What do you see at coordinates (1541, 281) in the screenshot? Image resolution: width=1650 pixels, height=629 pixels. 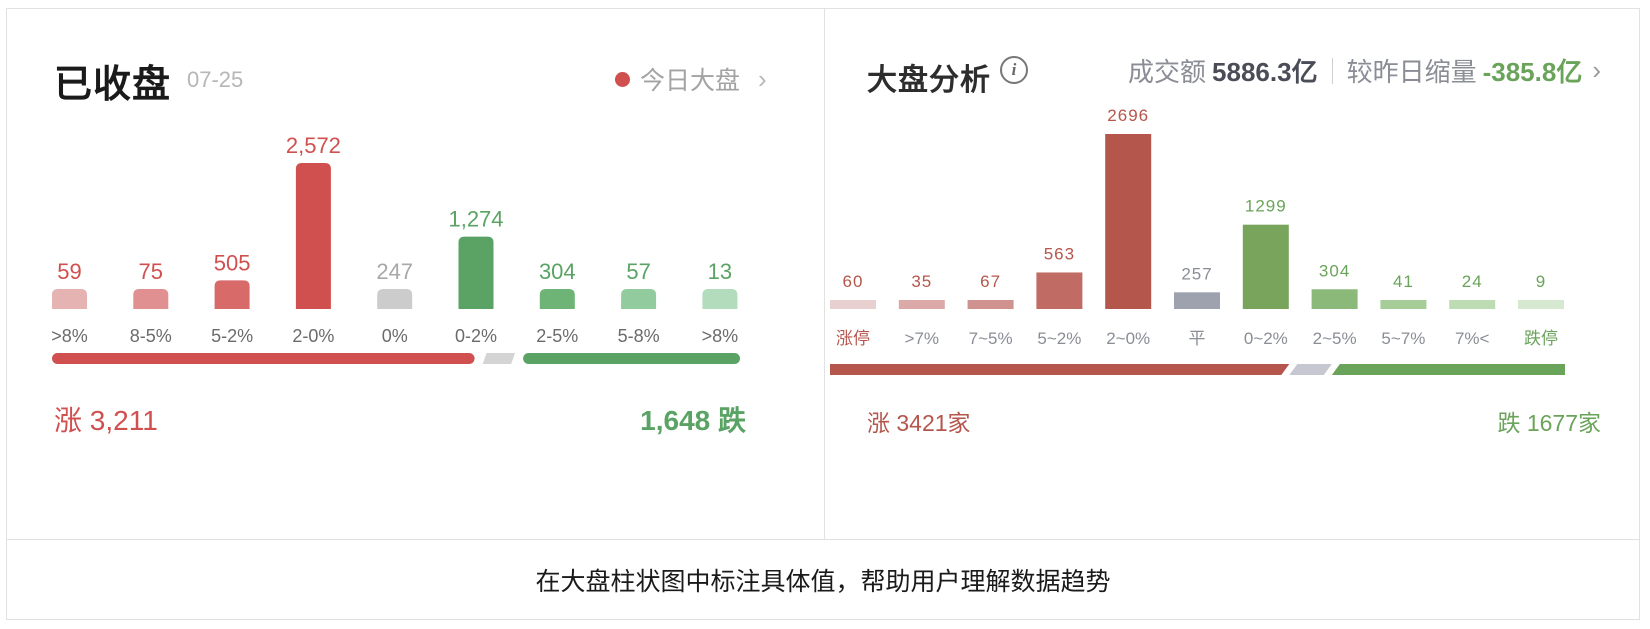 I see `bar-value-label: 9` at bounding box center [1541, 281].